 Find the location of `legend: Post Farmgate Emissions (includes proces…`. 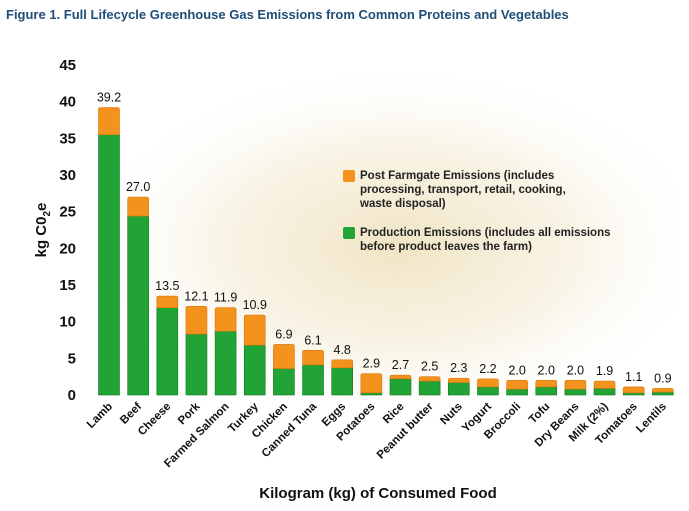

legend: Post Farmgate Emissions (includes proces… is located at coordinates (477, 211).